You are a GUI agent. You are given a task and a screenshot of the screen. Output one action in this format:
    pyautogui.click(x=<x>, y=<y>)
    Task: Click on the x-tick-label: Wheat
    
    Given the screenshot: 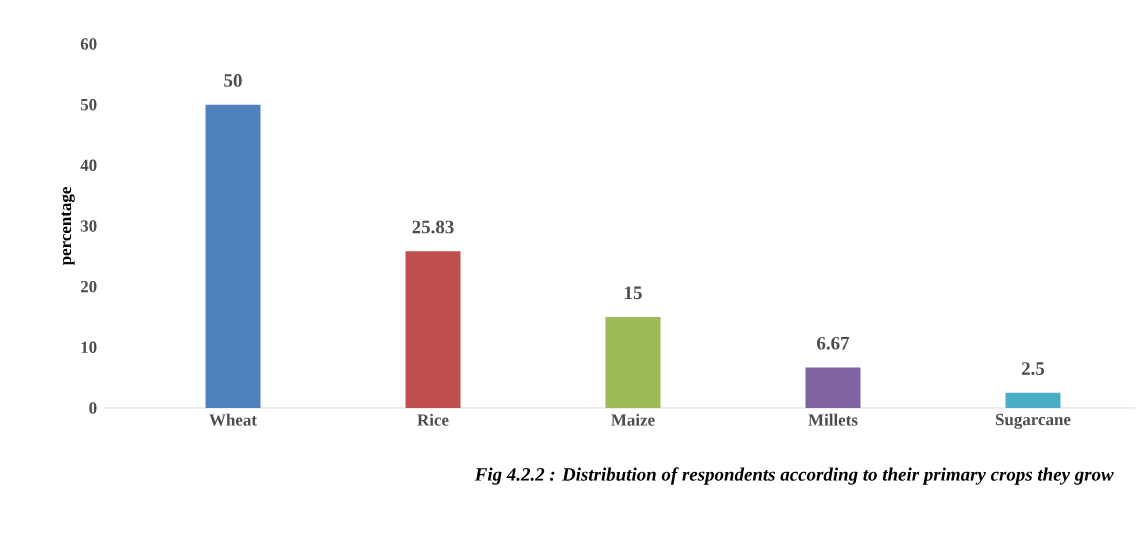 What is the action you would take?
    pyautogui.click(x=233, y=419)
    